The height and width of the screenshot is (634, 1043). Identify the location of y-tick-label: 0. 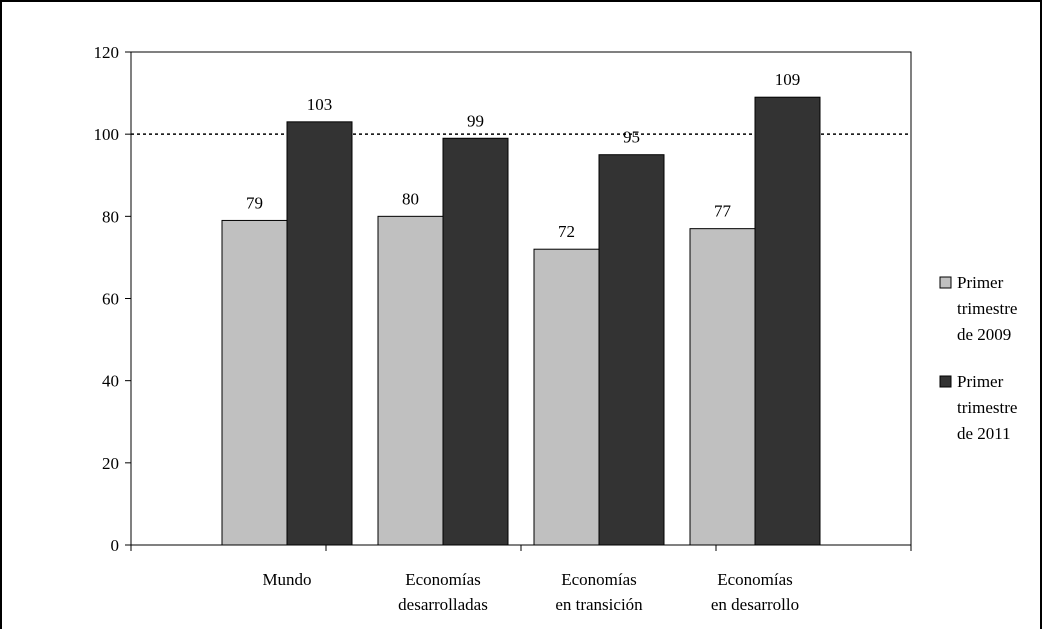
(115, 545).